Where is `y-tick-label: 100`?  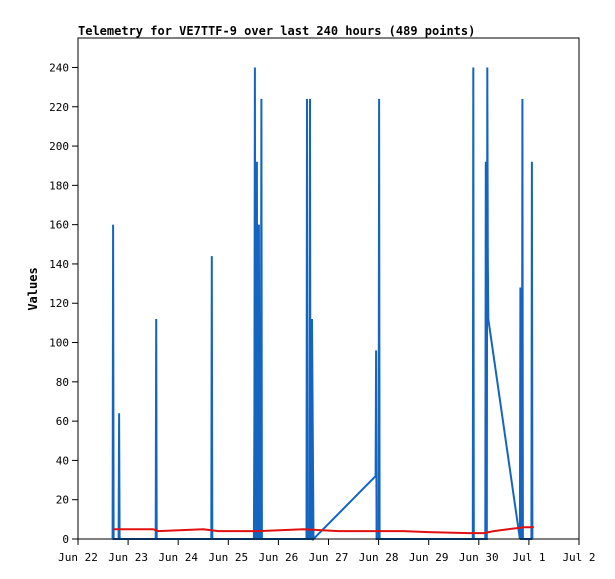
y-tick-label: 100 is located at coordinates (59, 343).